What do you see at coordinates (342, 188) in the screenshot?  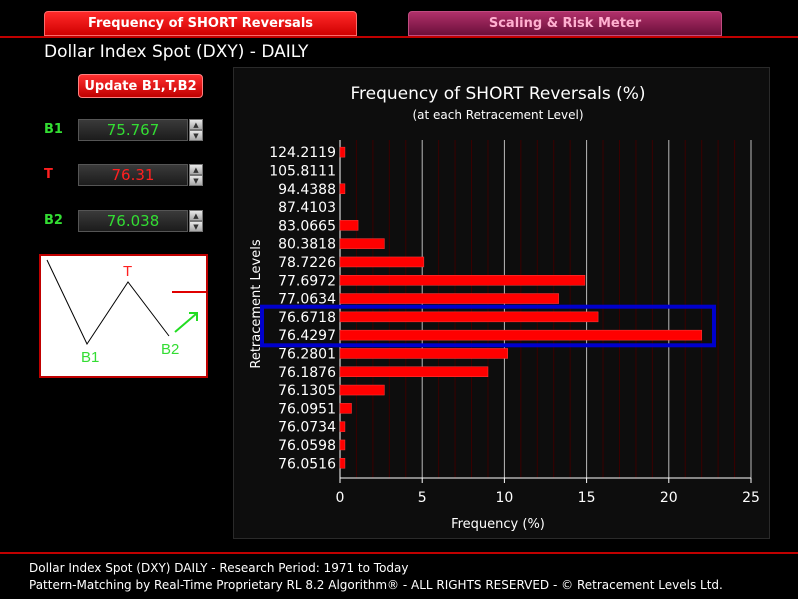 I see `bar-94.4388` at bounding box center [342, 188].